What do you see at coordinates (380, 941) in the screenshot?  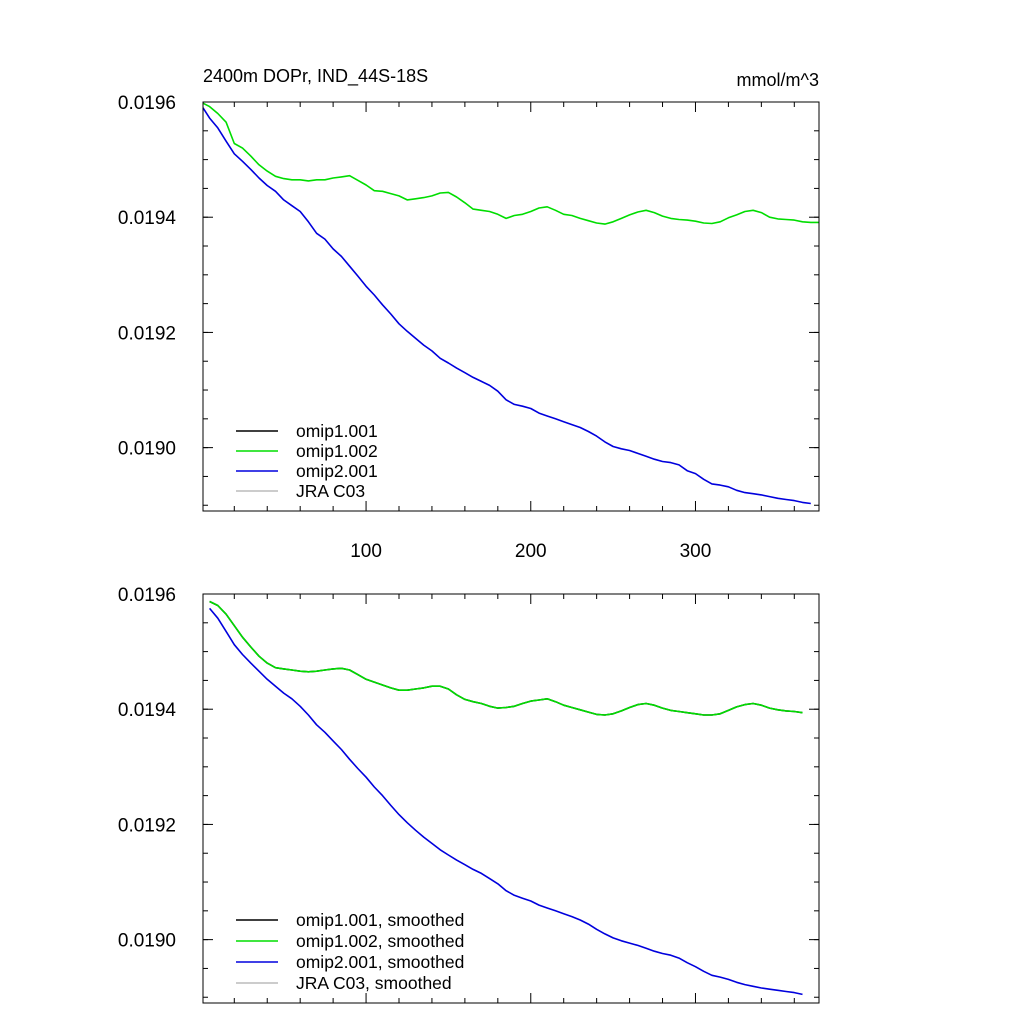 I see `legend-label: omip1.002, smoothed` at bounding box center [380, 941].